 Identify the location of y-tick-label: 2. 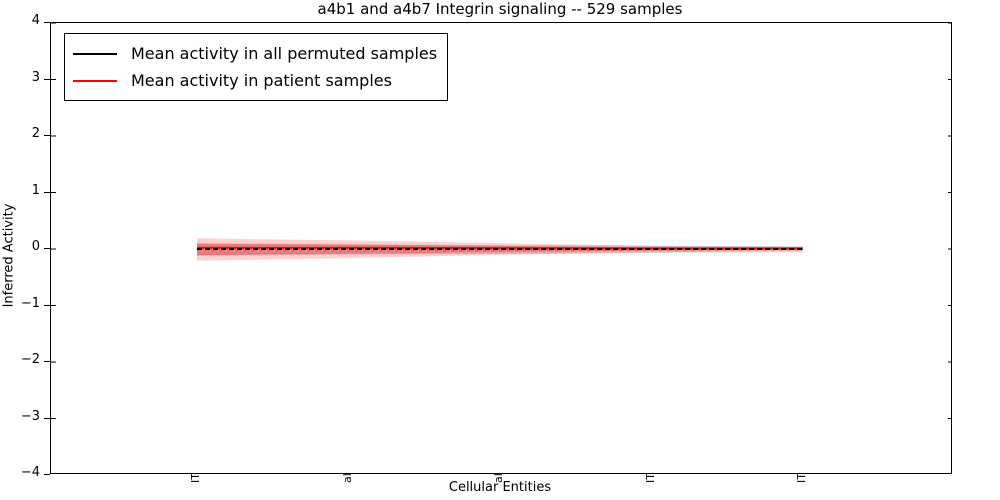
(35, 133).